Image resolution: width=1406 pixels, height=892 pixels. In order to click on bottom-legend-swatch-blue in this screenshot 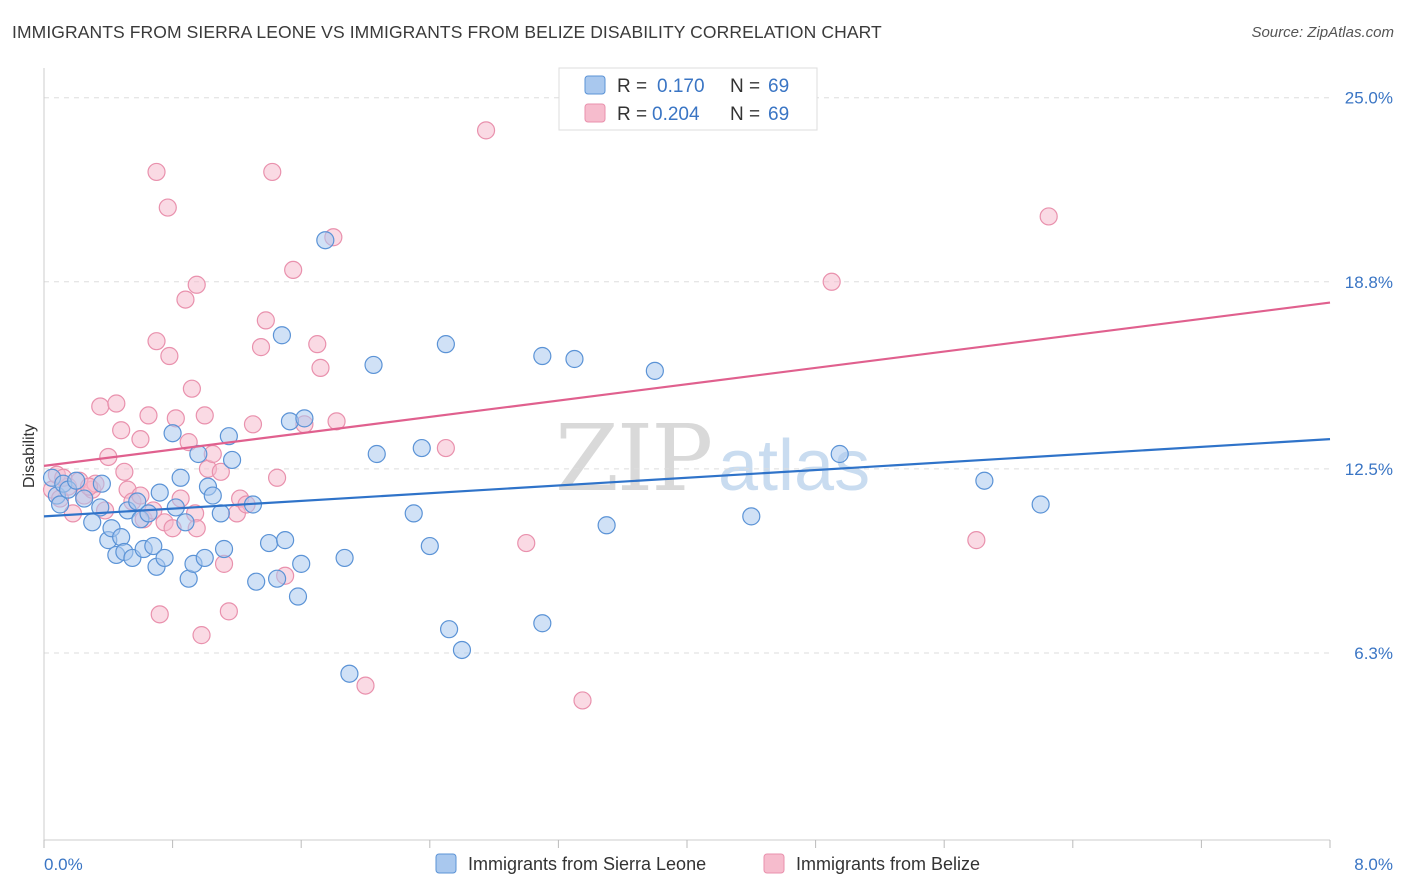, I will do `click(446, 863)`.